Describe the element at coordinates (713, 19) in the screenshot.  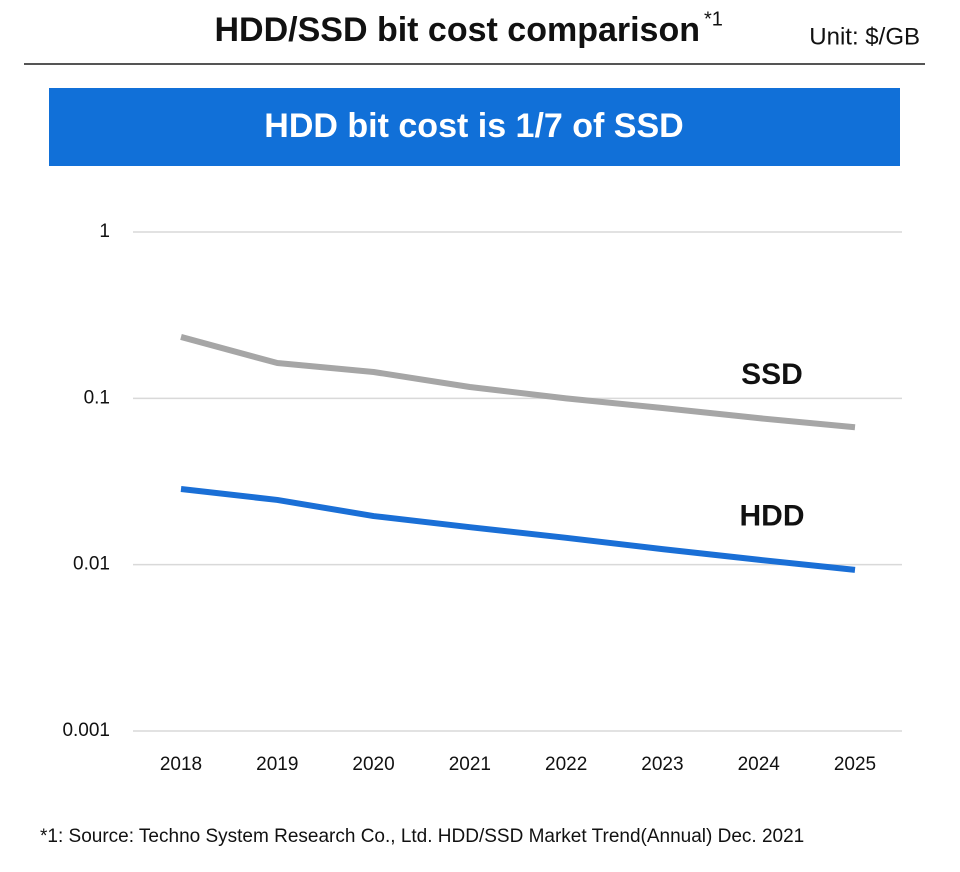
I see `title-note: *1` at that location.